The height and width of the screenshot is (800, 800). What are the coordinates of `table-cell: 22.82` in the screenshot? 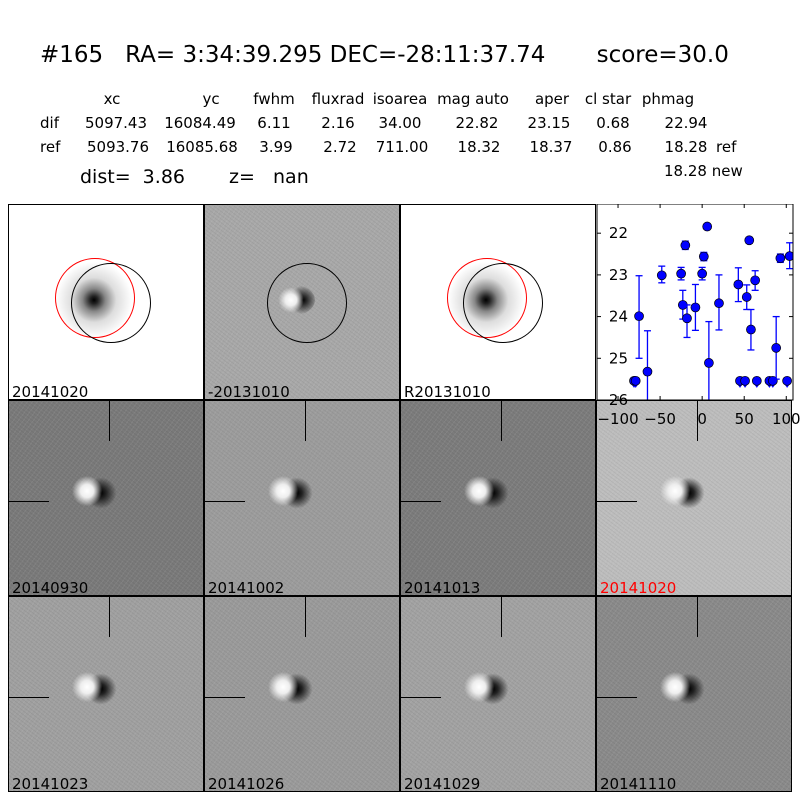 It's located at (477, 123).